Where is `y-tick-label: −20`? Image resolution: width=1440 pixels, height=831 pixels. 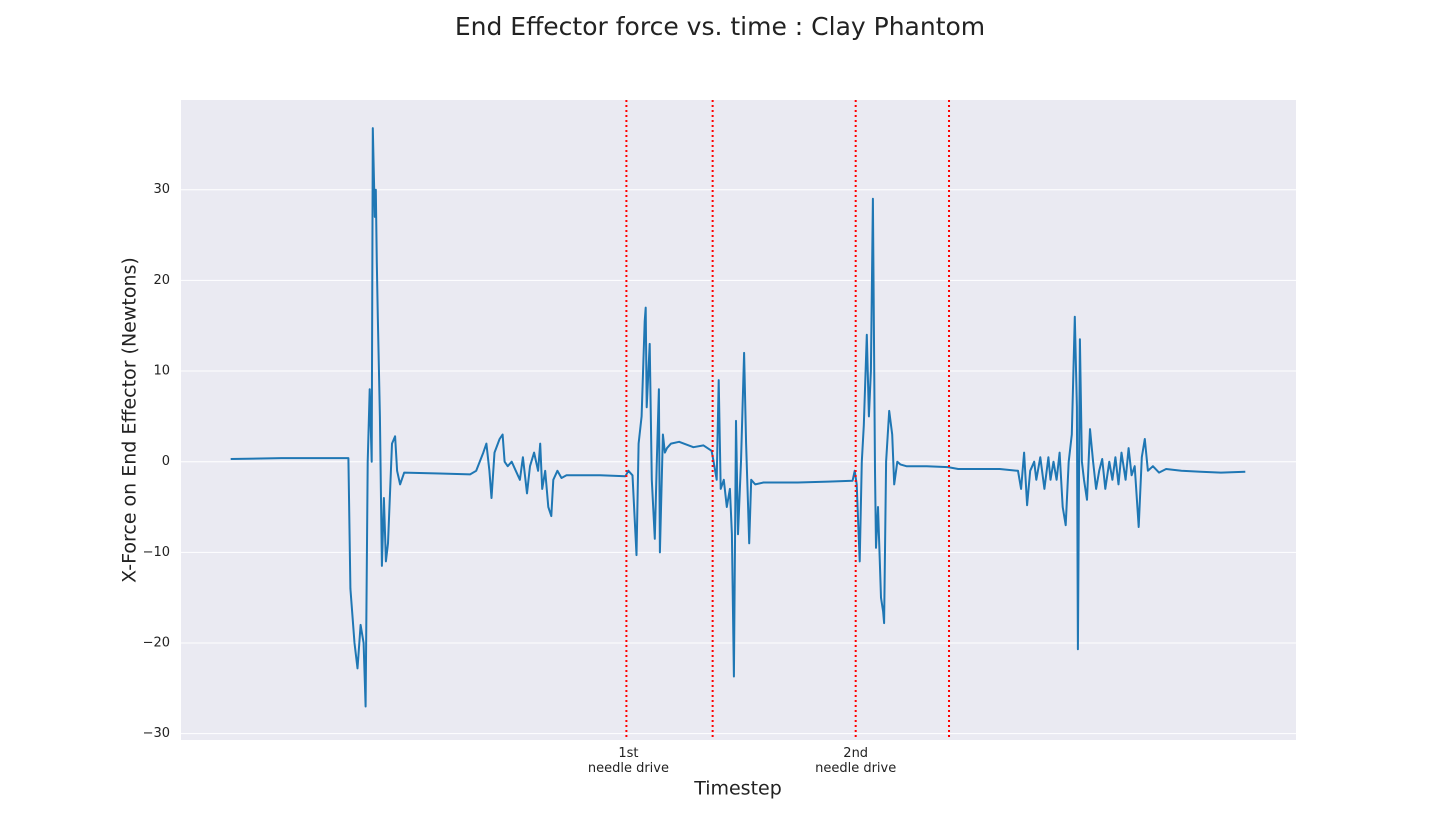 y-tick-label: −20 is located at coordinates (156, 643).